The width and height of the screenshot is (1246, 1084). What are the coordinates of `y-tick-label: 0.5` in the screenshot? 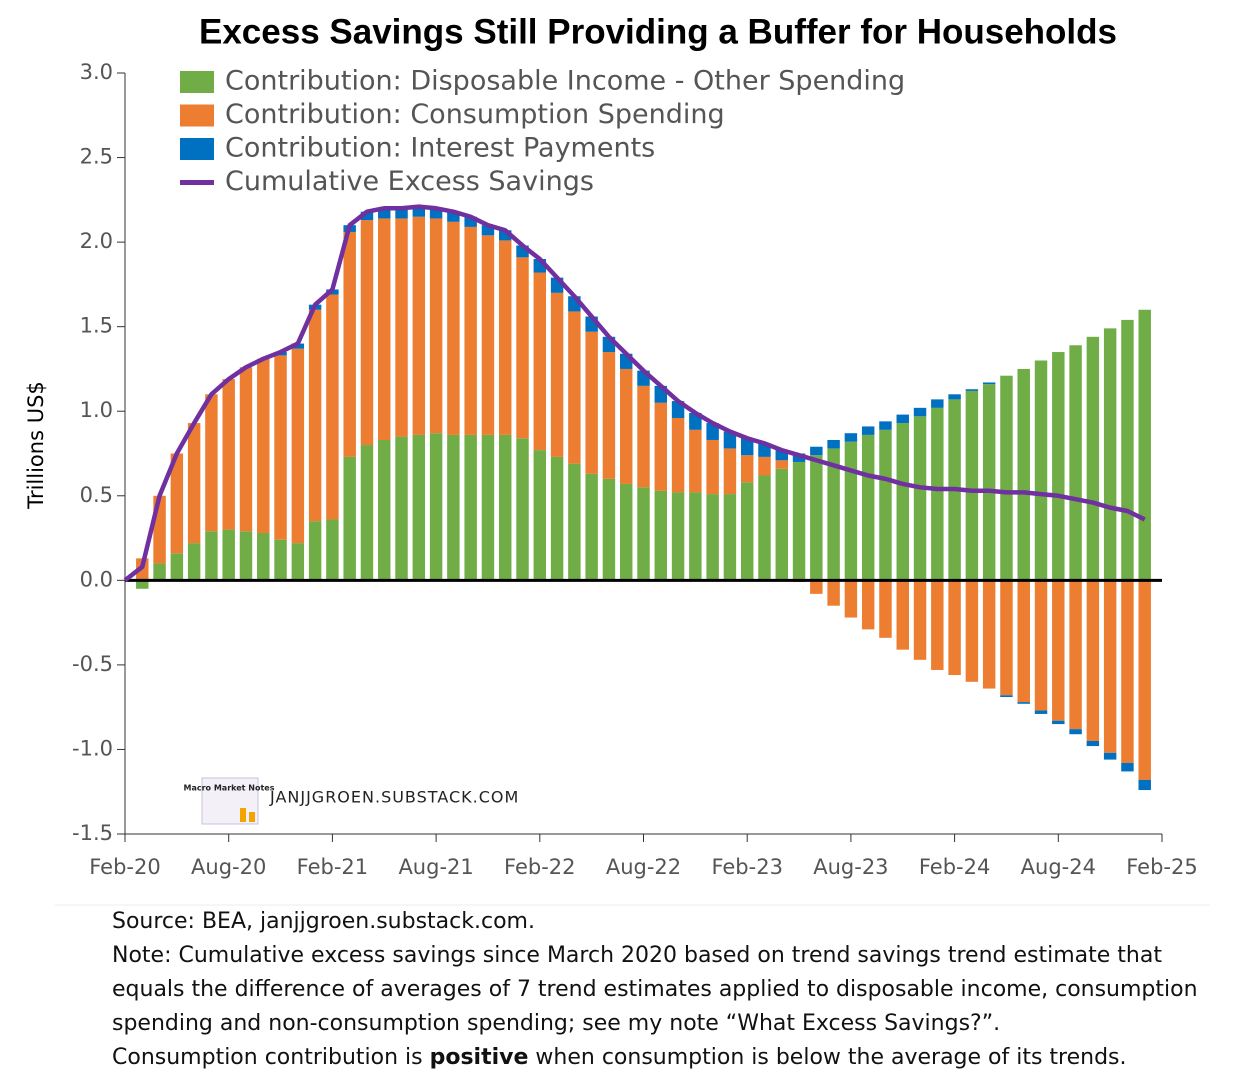 It's located at (96, 495).